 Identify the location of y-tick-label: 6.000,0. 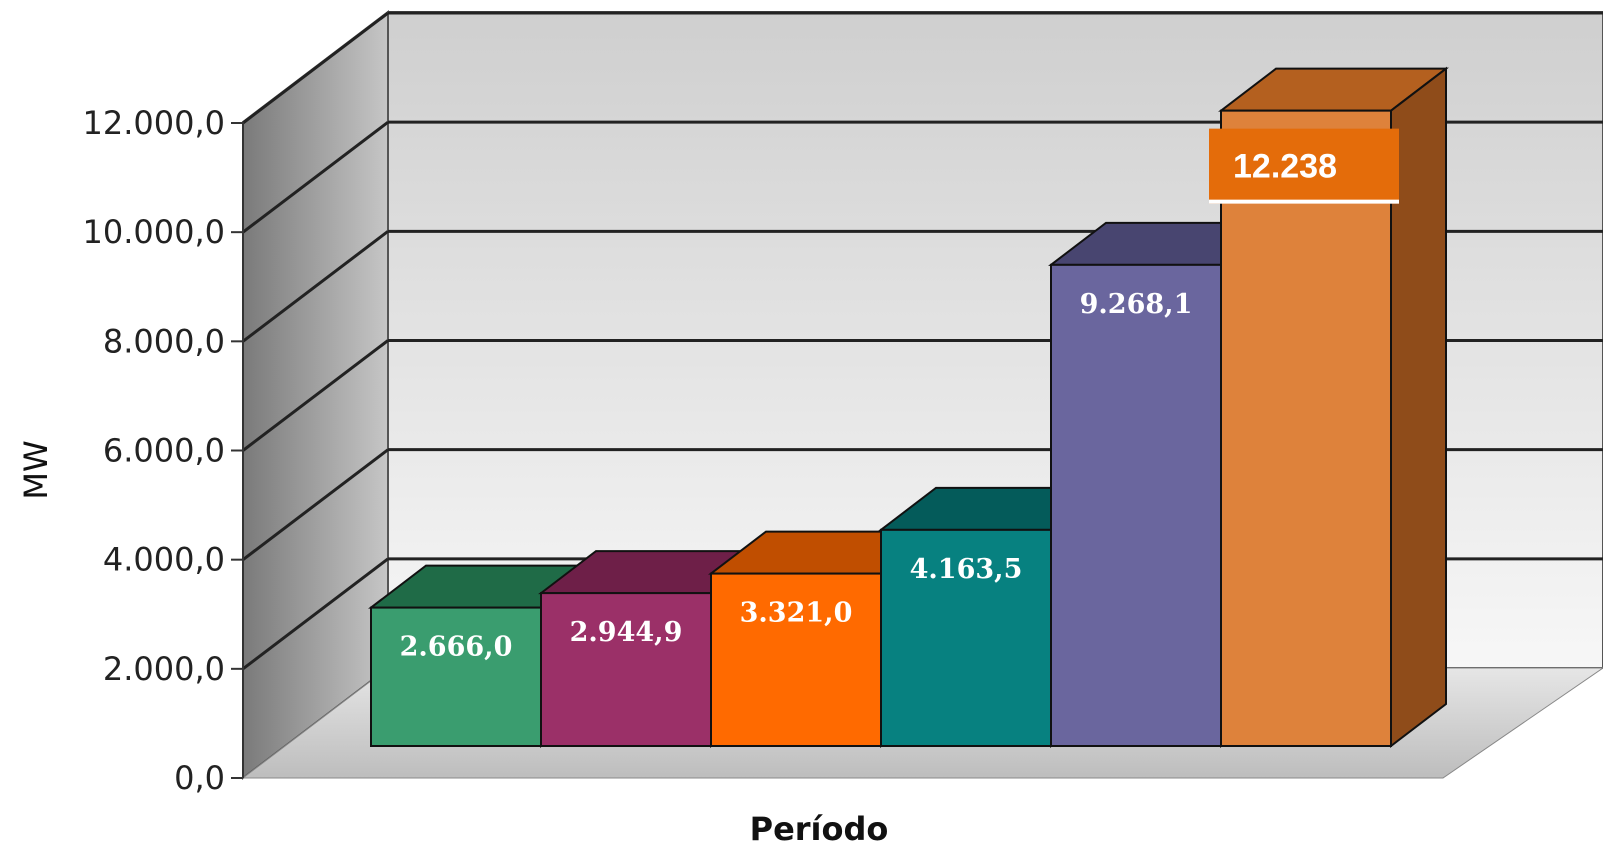
(164, 451).